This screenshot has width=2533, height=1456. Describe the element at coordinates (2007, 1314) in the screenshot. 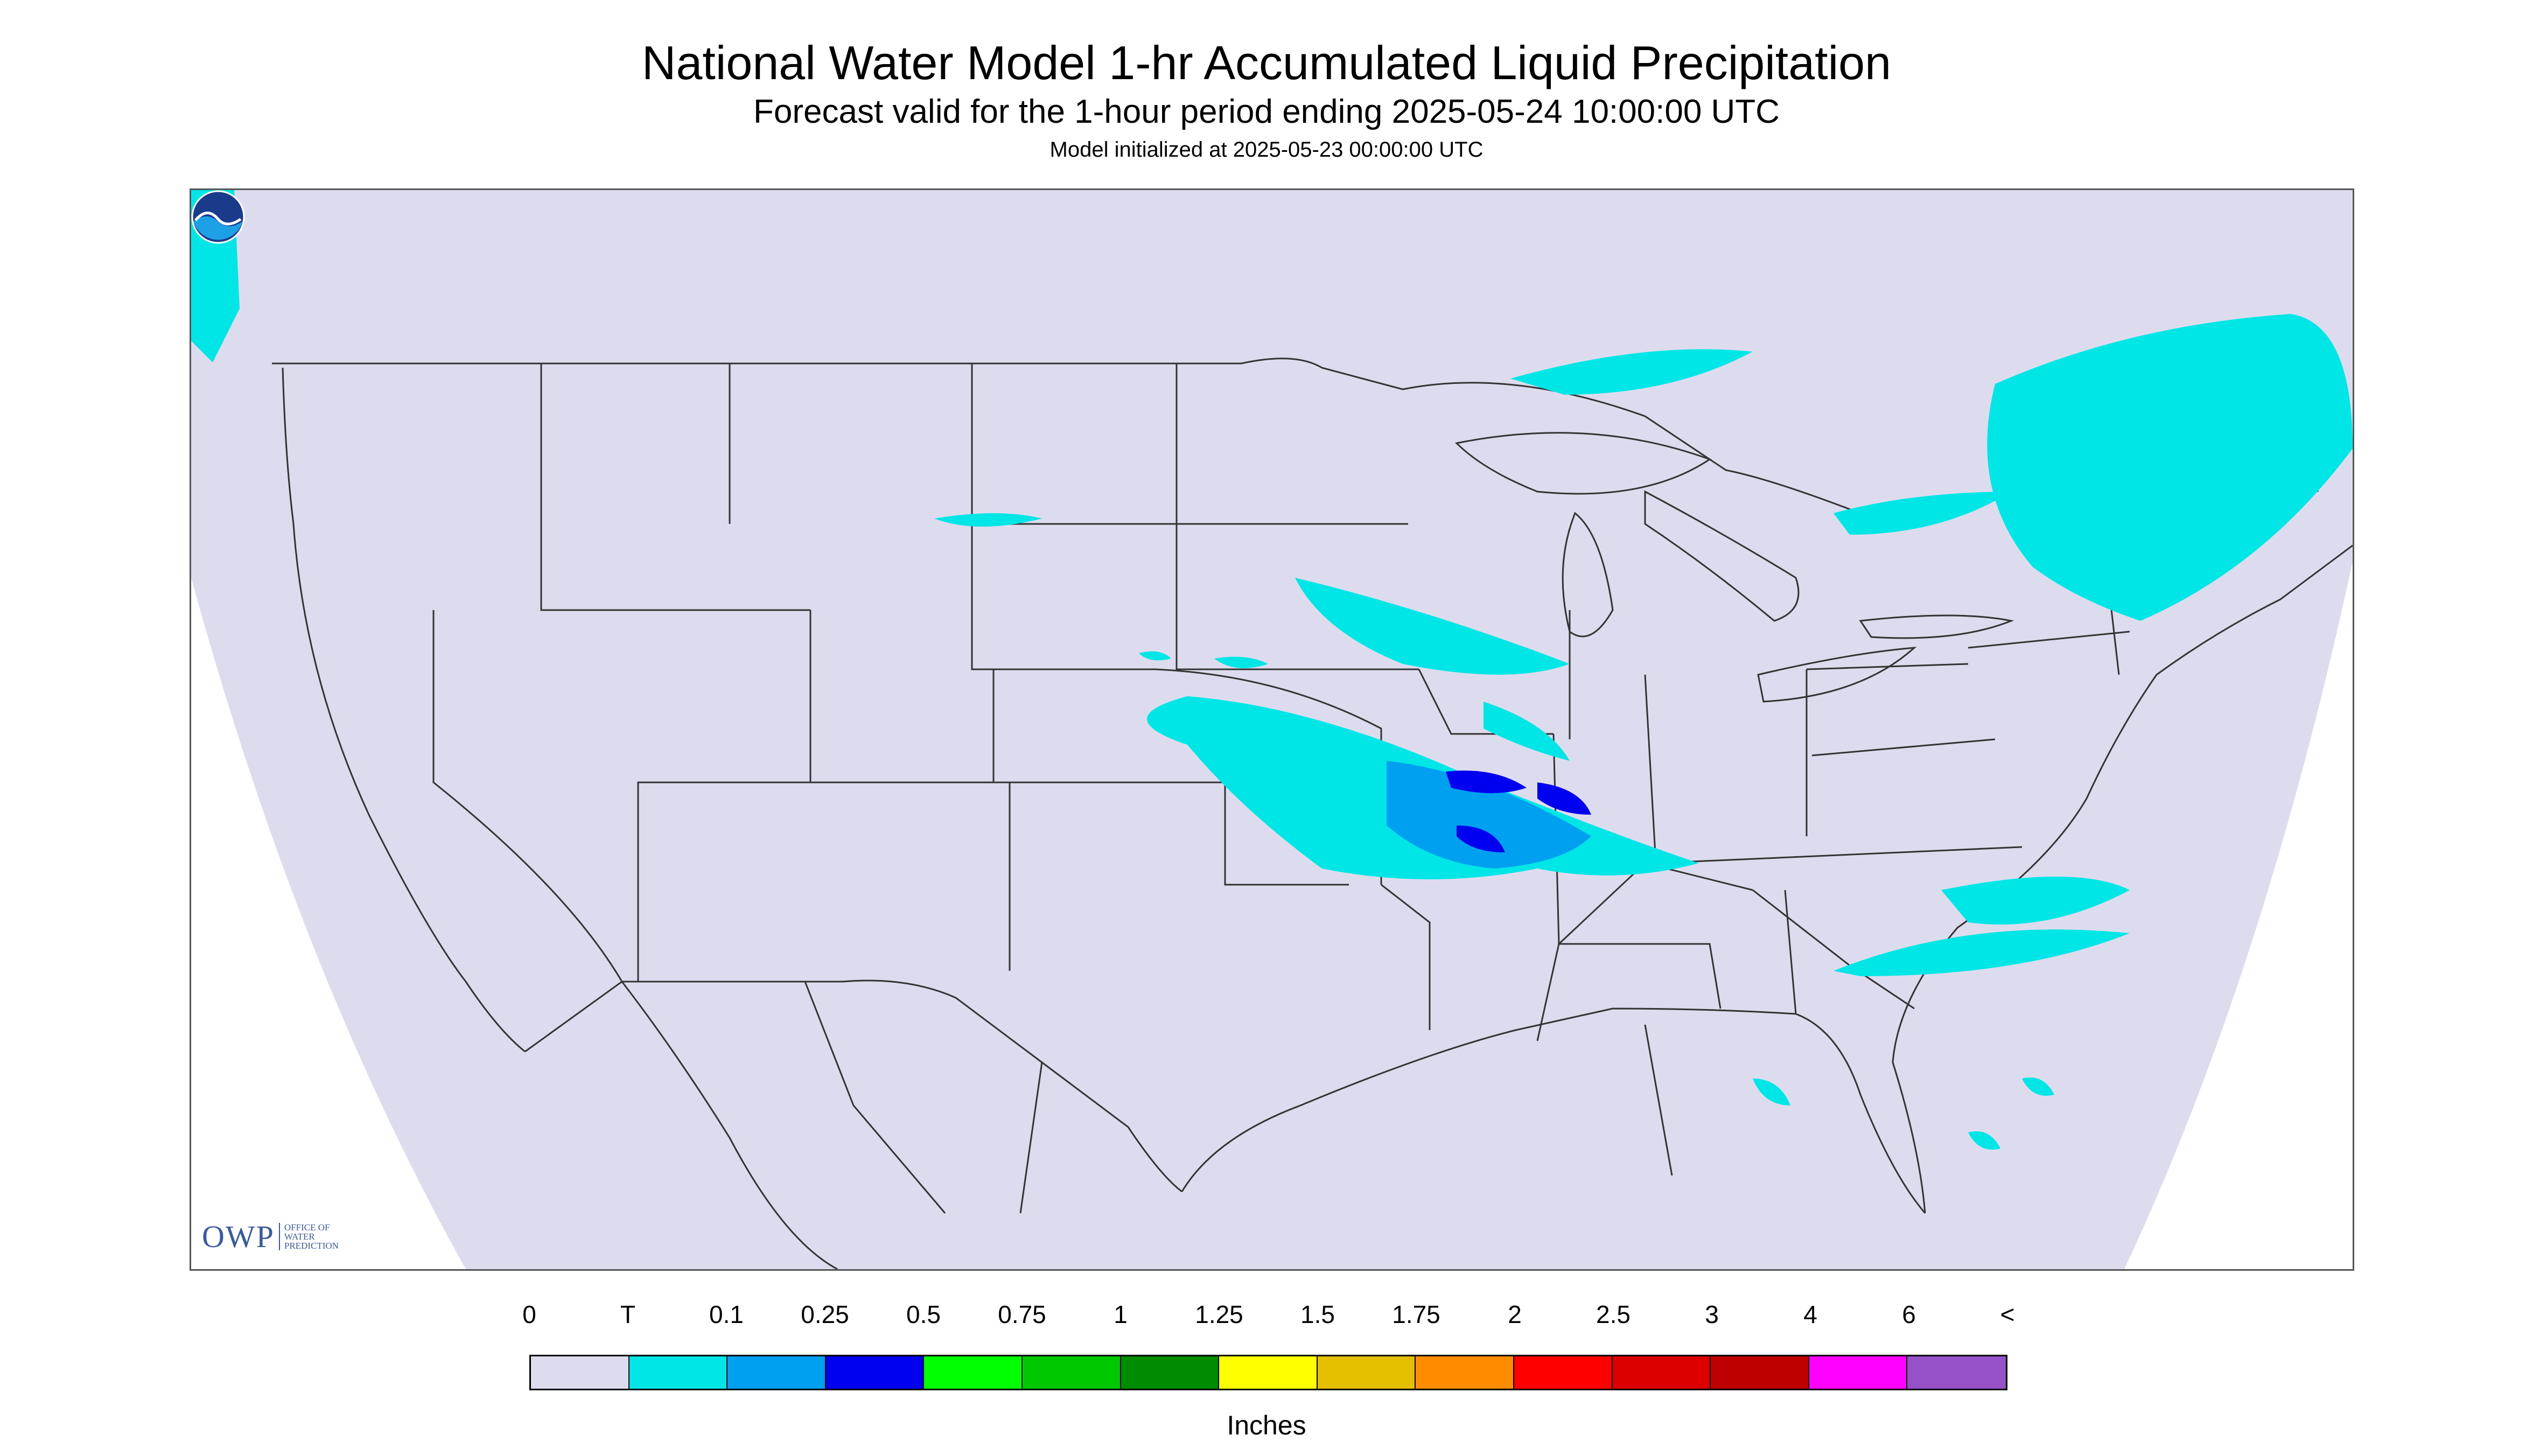

I see `legend-tick-label: <` at that location.